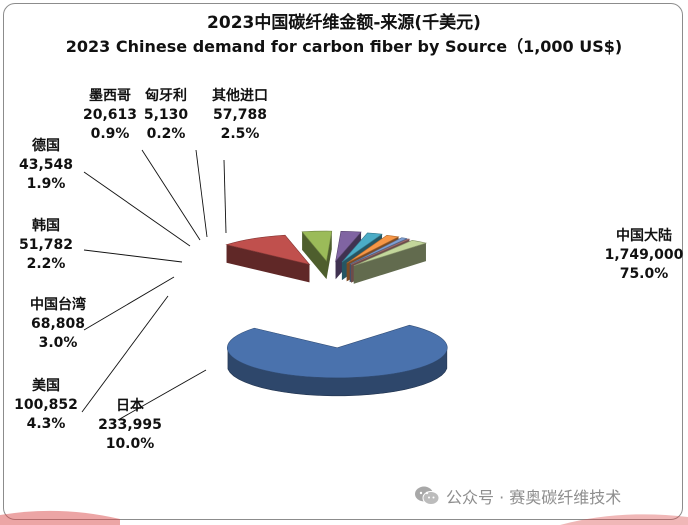 This screenshot has height=525, width=688. I want to click on slice-label-5-1: 43,548, so click(46, 165).